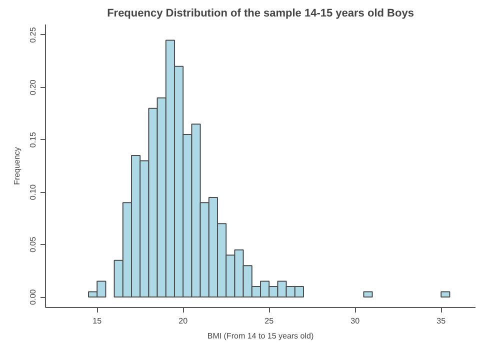 The width and height of the screenshot is (485, 343). What do you see at coordinates (355, 321) in the screenshot?
I see `x-tick-label: 30` at bounding box center [355, 321].